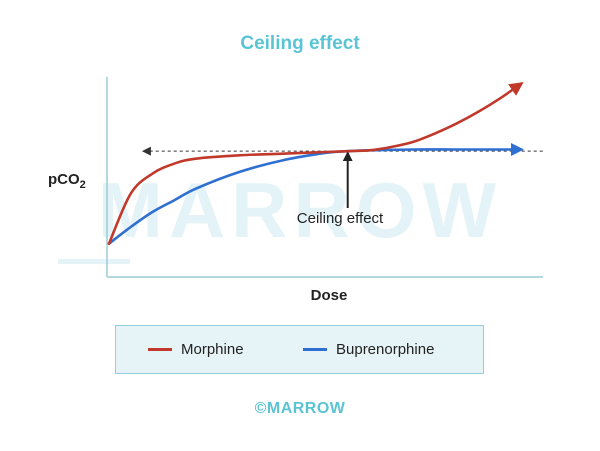 The height and width of the screenshot is (451, 600). I want to click on watermark-underline, so click(94, 261).